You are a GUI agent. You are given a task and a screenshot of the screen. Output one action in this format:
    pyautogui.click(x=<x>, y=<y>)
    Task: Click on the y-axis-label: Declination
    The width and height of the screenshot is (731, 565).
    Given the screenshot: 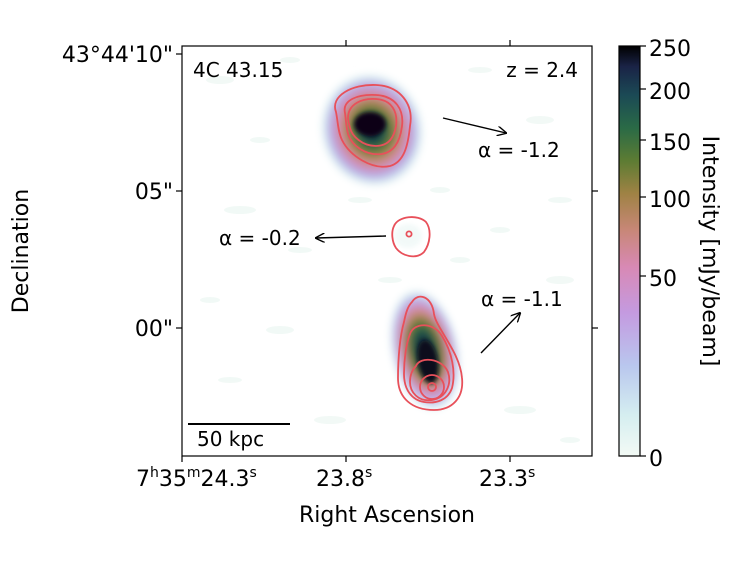 What is the action you would take?
    pyautogui.click(x=21, y=251)
    